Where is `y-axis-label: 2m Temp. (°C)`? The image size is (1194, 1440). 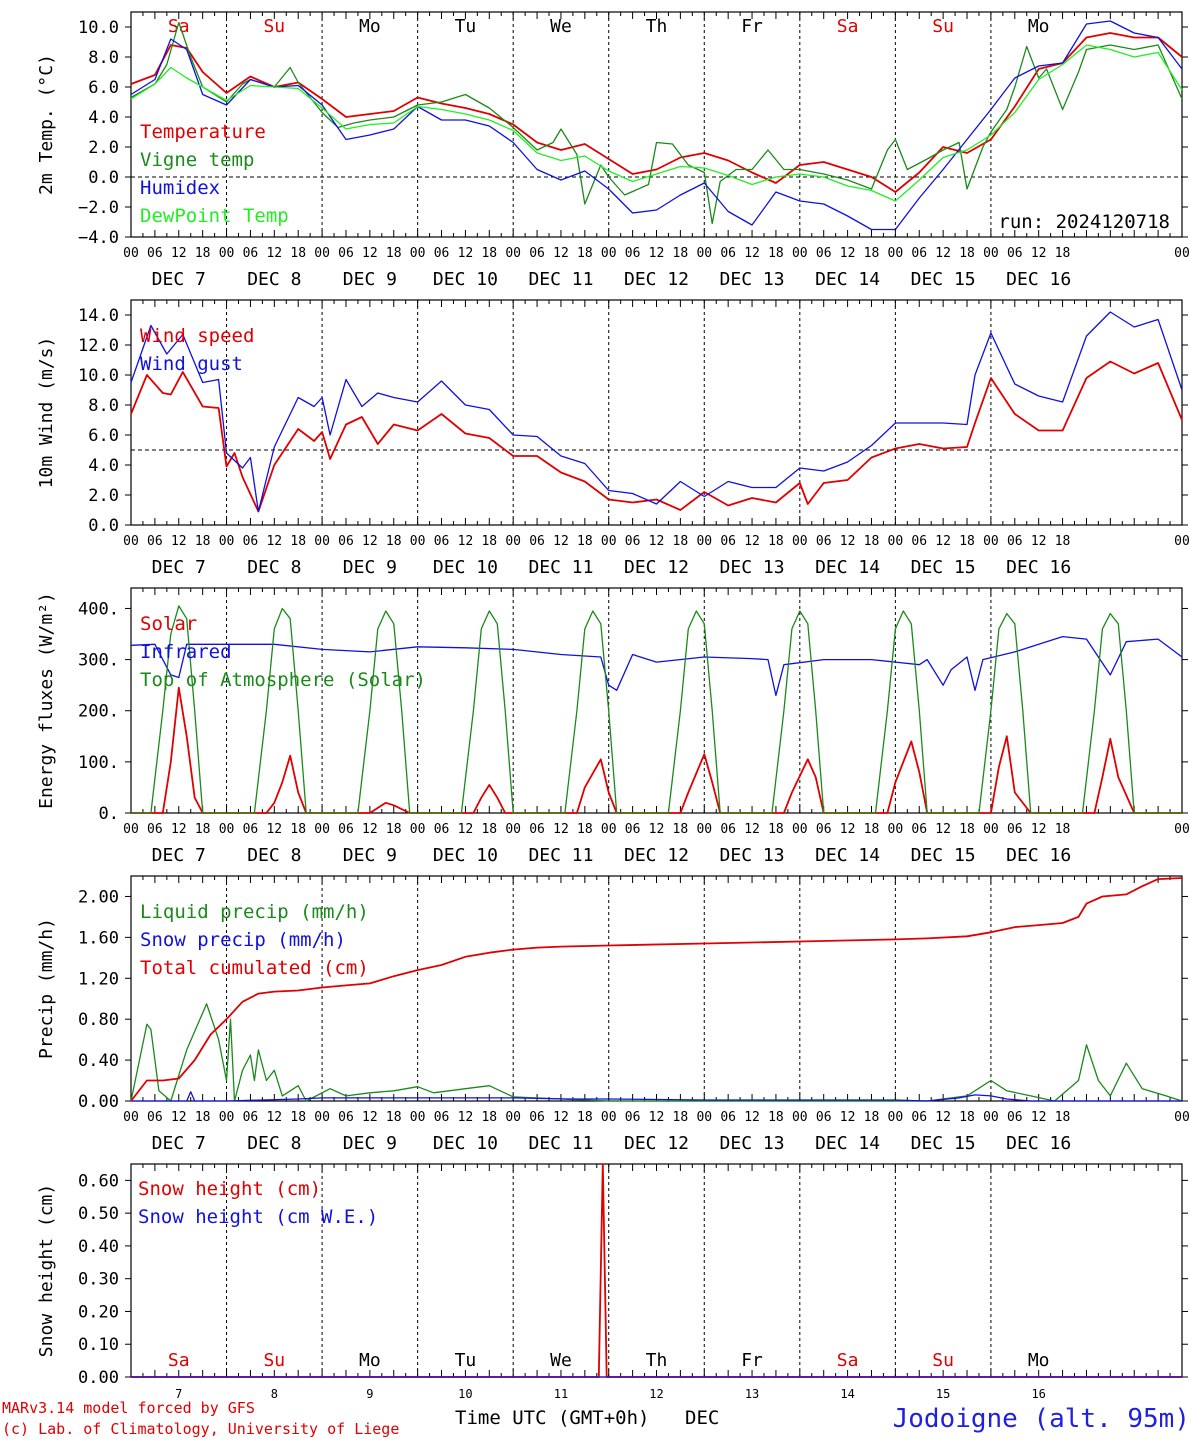
y-axis-label: 2m Temp. (°C) is located at coordinates (46, 124).